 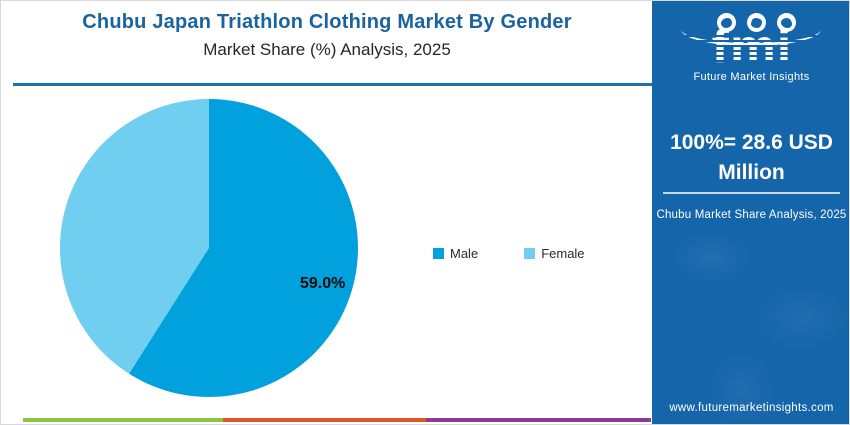 I want to click on market-size-note: 100%= 28.6 USD Million, so click(x=751, y=158).